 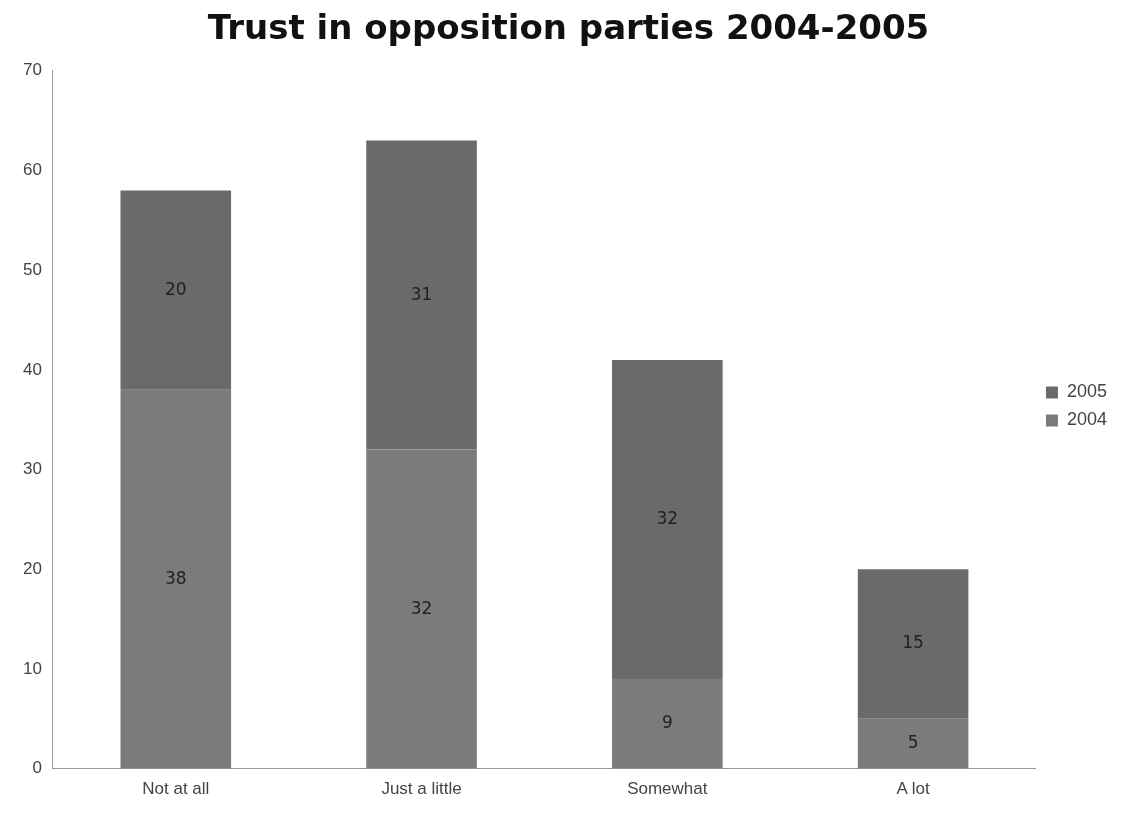 I want to click on data-label: 31, so click(x=421, y=293).